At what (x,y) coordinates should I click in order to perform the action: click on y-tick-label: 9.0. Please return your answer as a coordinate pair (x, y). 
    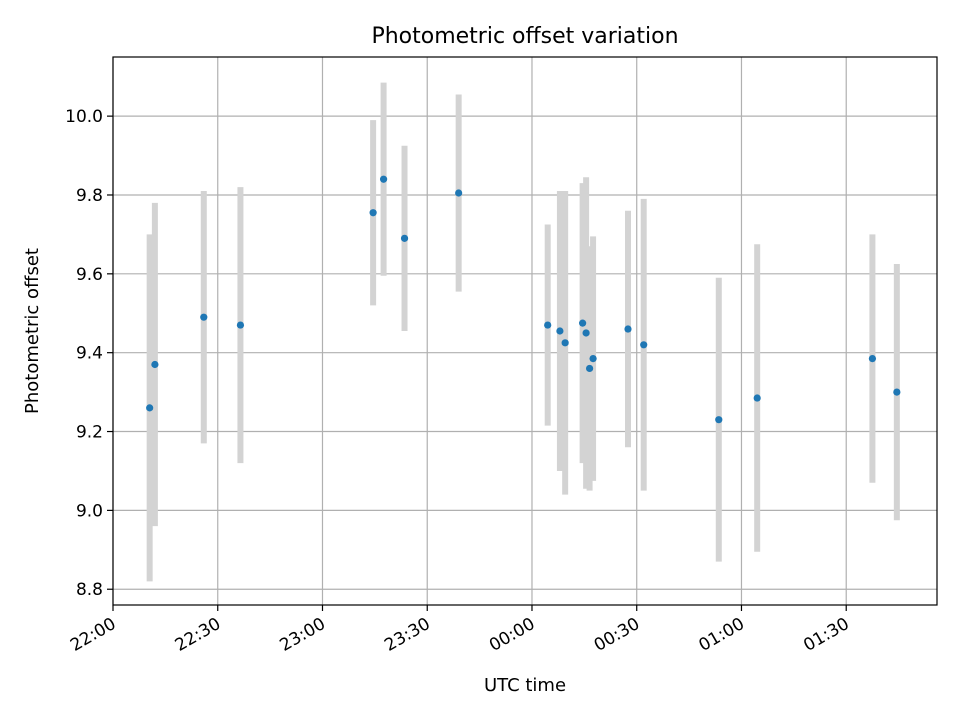
    Looking at the image, I should click on (89, 511).